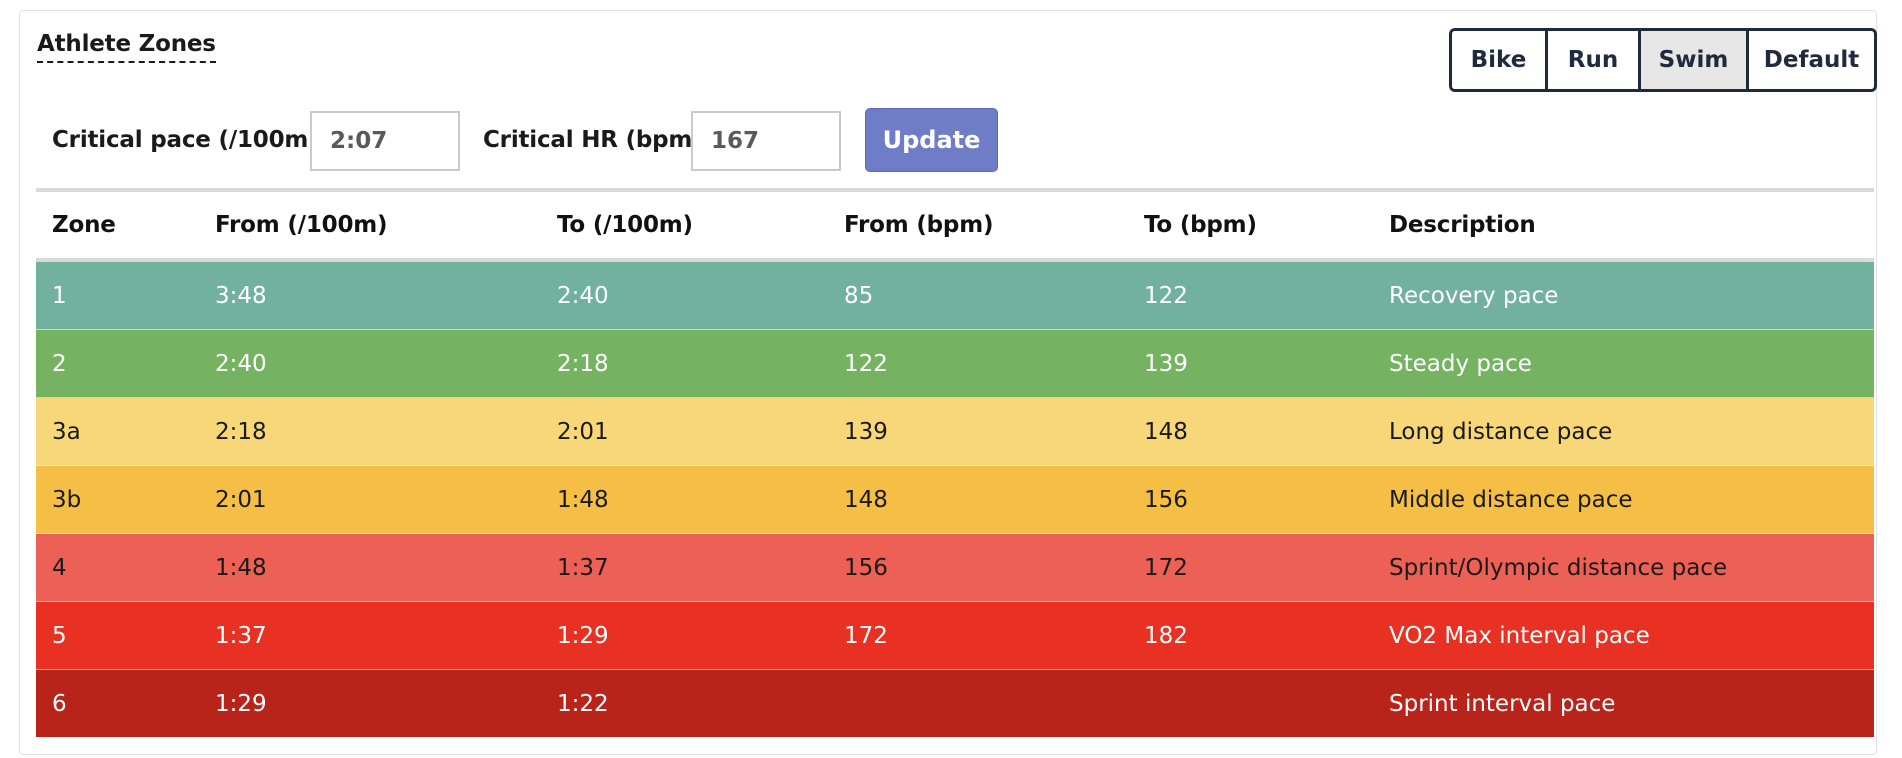 Image resolution: width=1902 pixels, height=758 pixels. Describe the element at coordinates (1250, 499) in the screenshot. I see `cell-to-bpm: 156` at that location.